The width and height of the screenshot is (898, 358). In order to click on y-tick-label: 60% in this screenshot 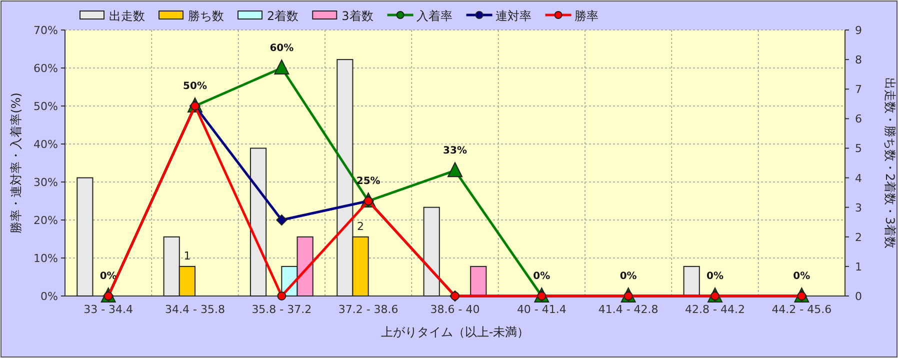, I will do `click(46, 68)`.